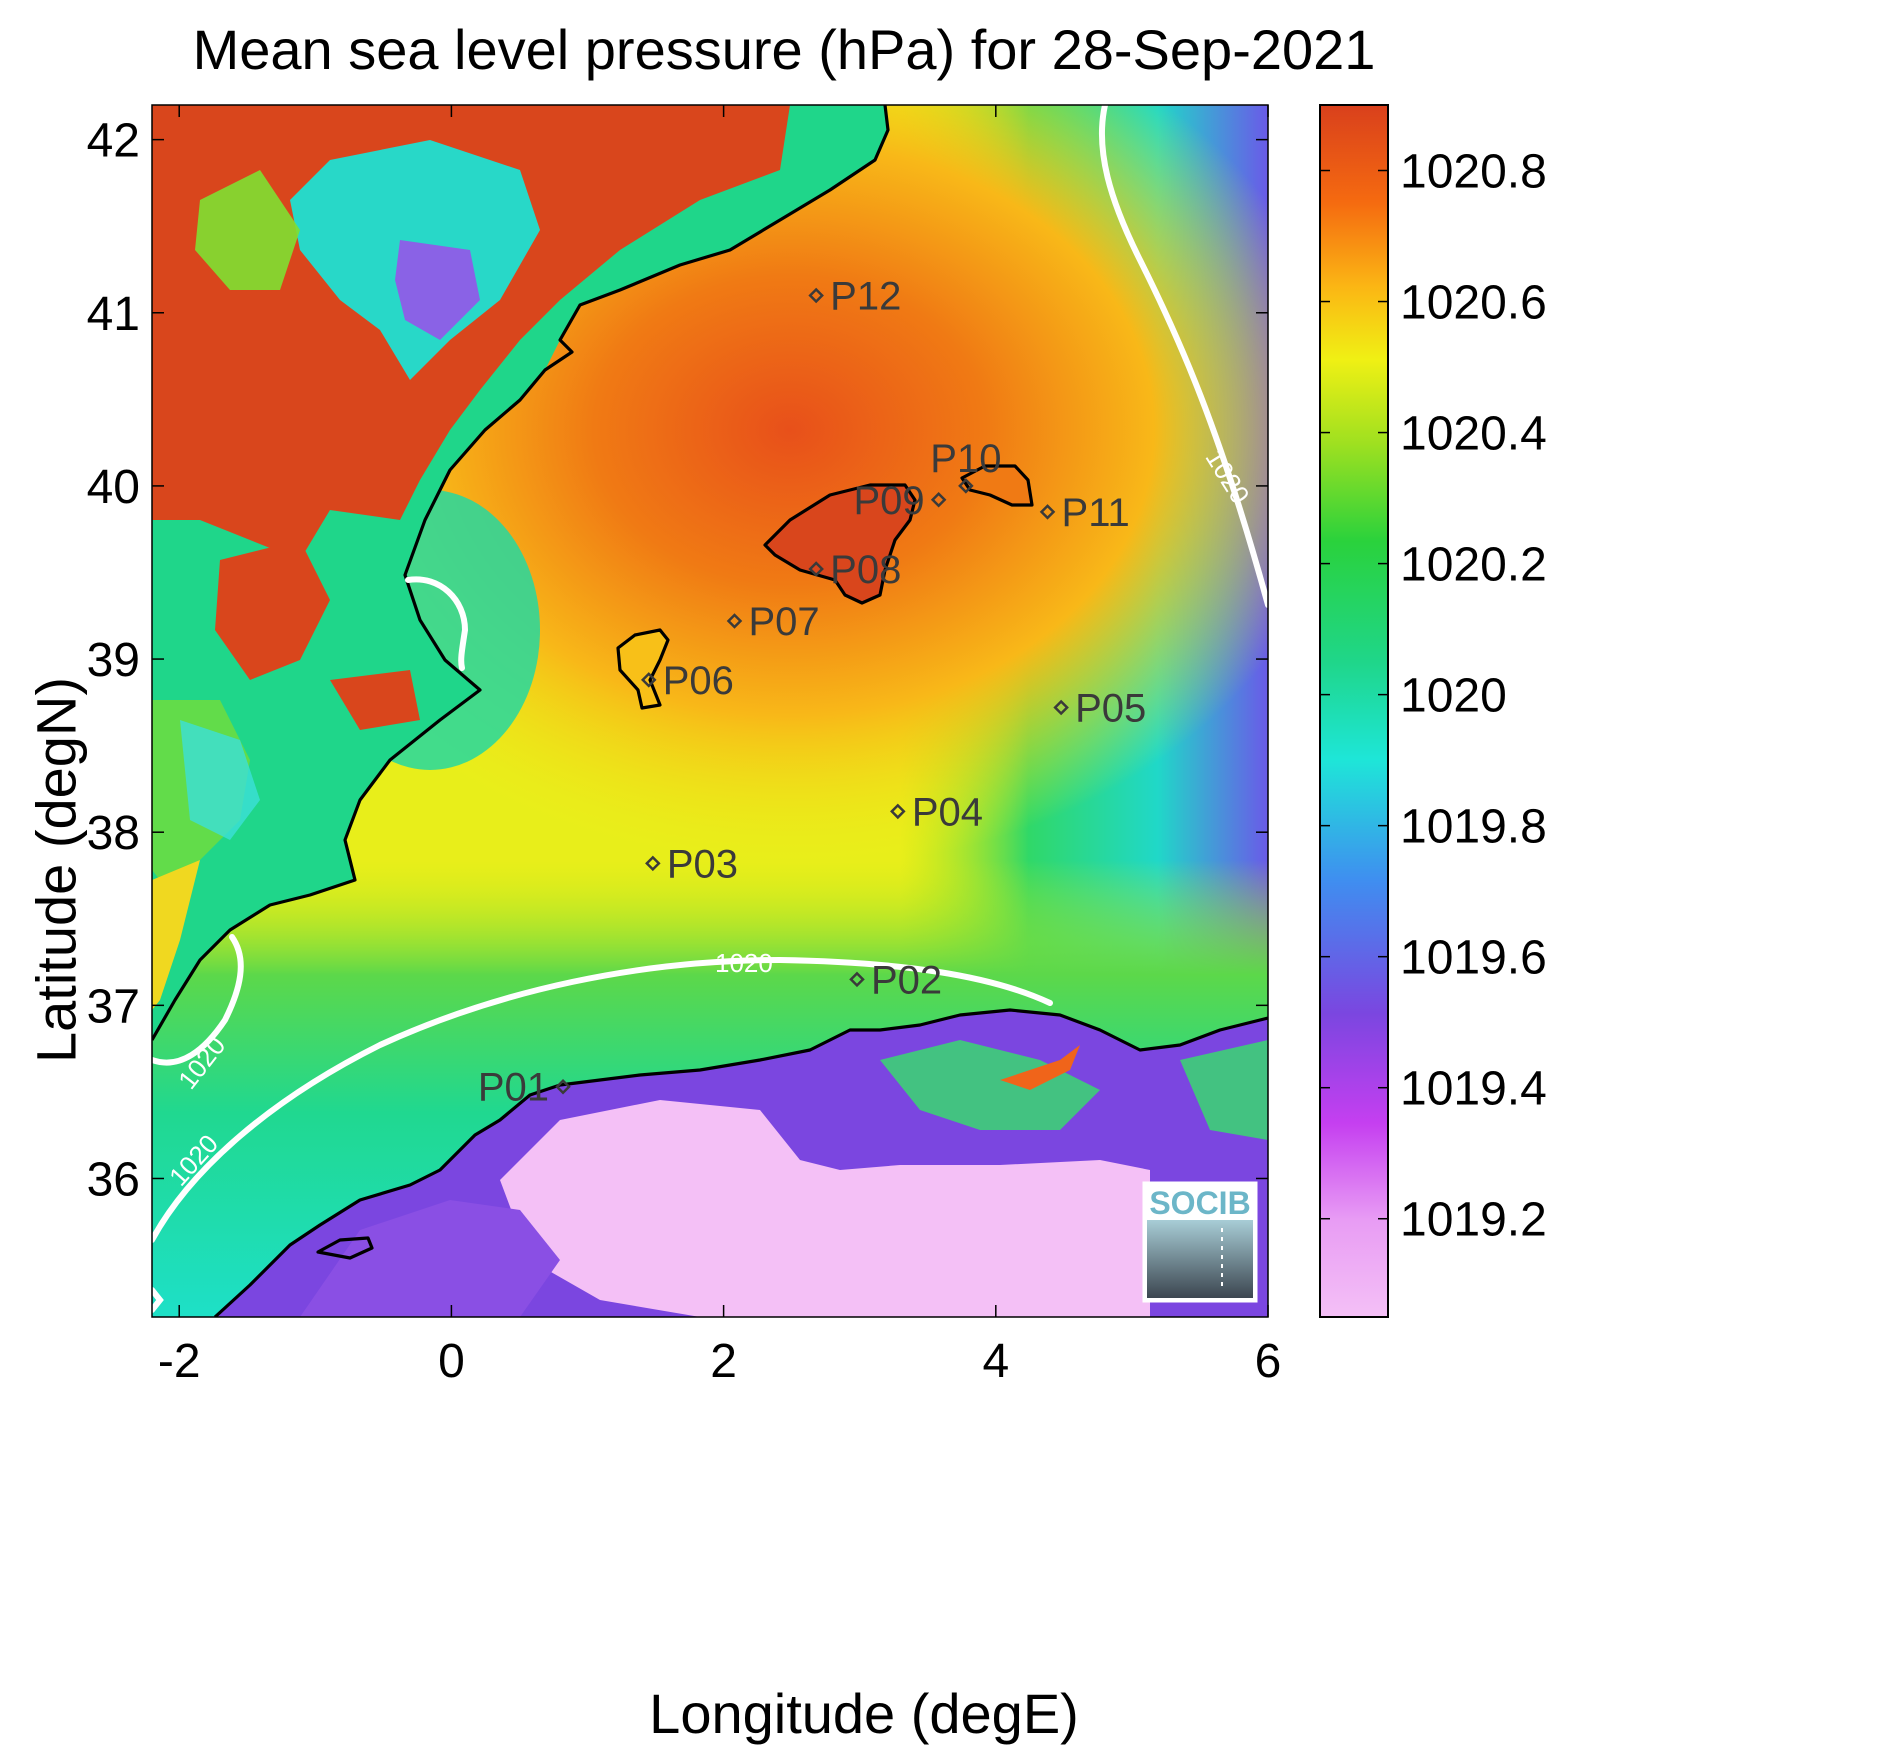 This screenshot has width=1904, height=1758. What do you see at coordinates (864, 1713) in the screenshot?
I see `x-axis-label: Longitude (degE)` at bounding box center [864, 1713].